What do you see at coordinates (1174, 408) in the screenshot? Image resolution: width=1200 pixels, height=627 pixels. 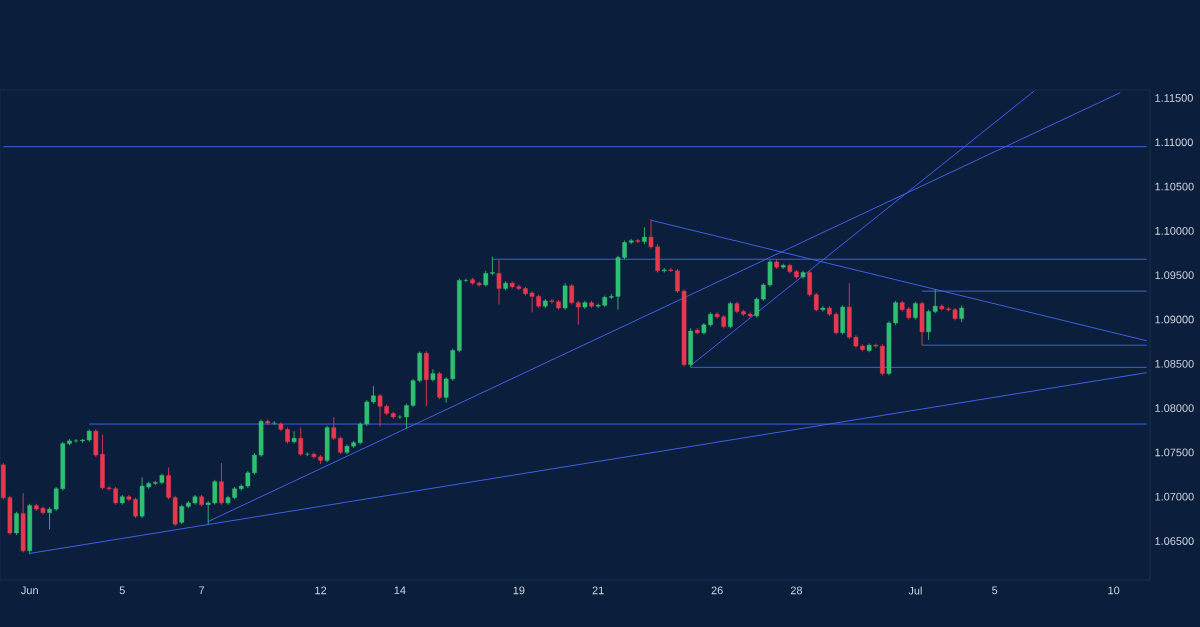 I see `y-tick-label: 1.08000` at bounding box center [1174, 408].